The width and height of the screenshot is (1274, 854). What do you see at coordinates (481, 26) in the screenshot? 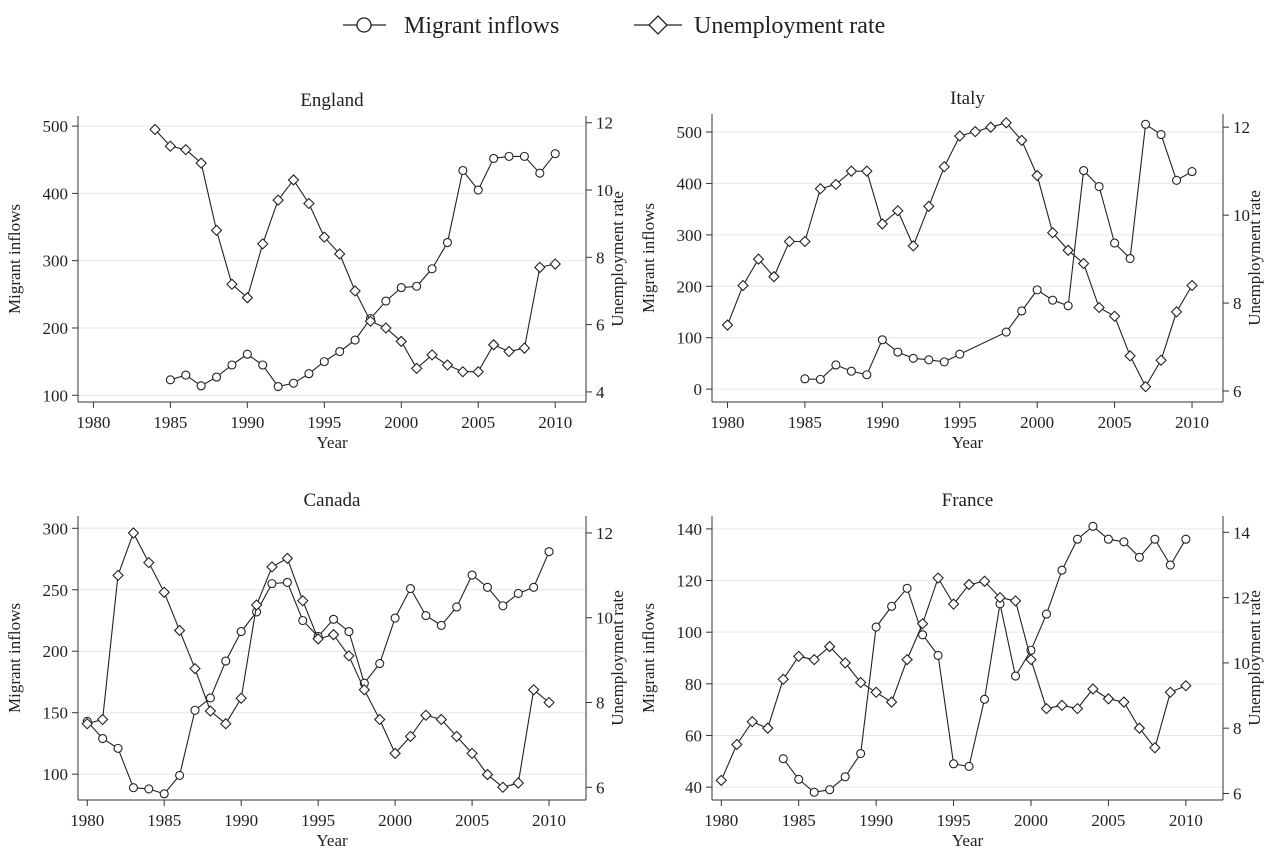
I see `legend-label-migrant-inflows: Migrant inflows` at bounding box center [481, 26].